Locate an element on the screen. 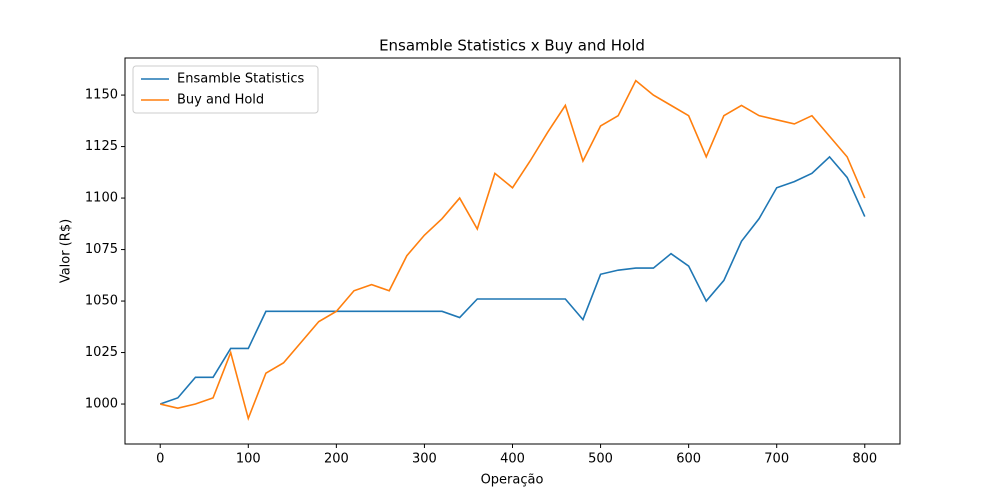  legend-label: Ensamble Statistics is located at coordinates (241, 79).